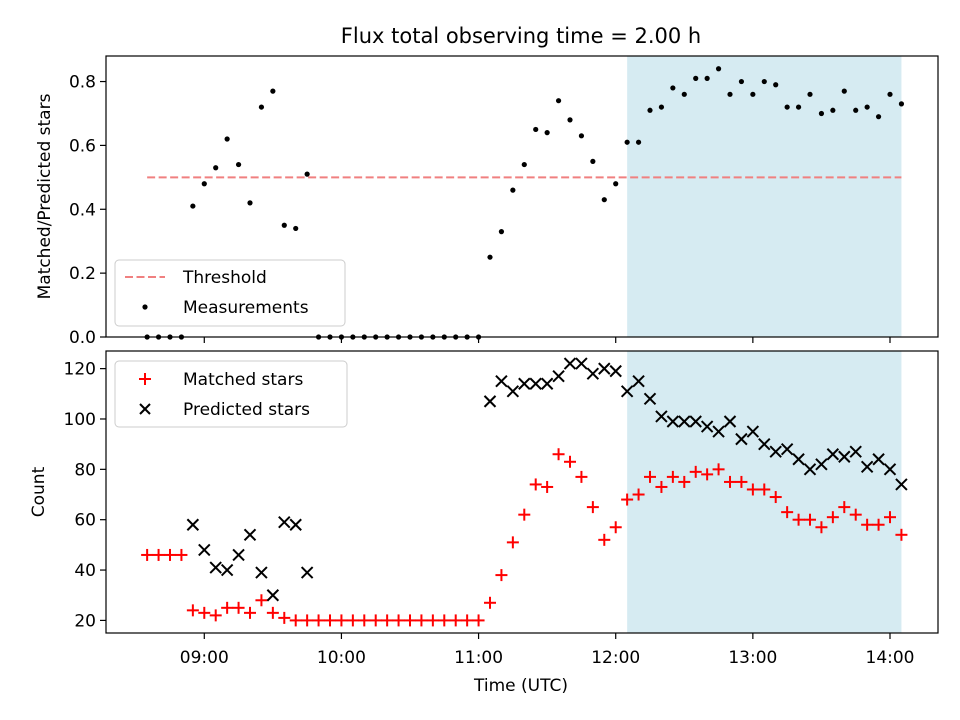  Describe the element at coordinates (341, 658) in the screenshot. I see `x-tick-label: 10:00` at that location.